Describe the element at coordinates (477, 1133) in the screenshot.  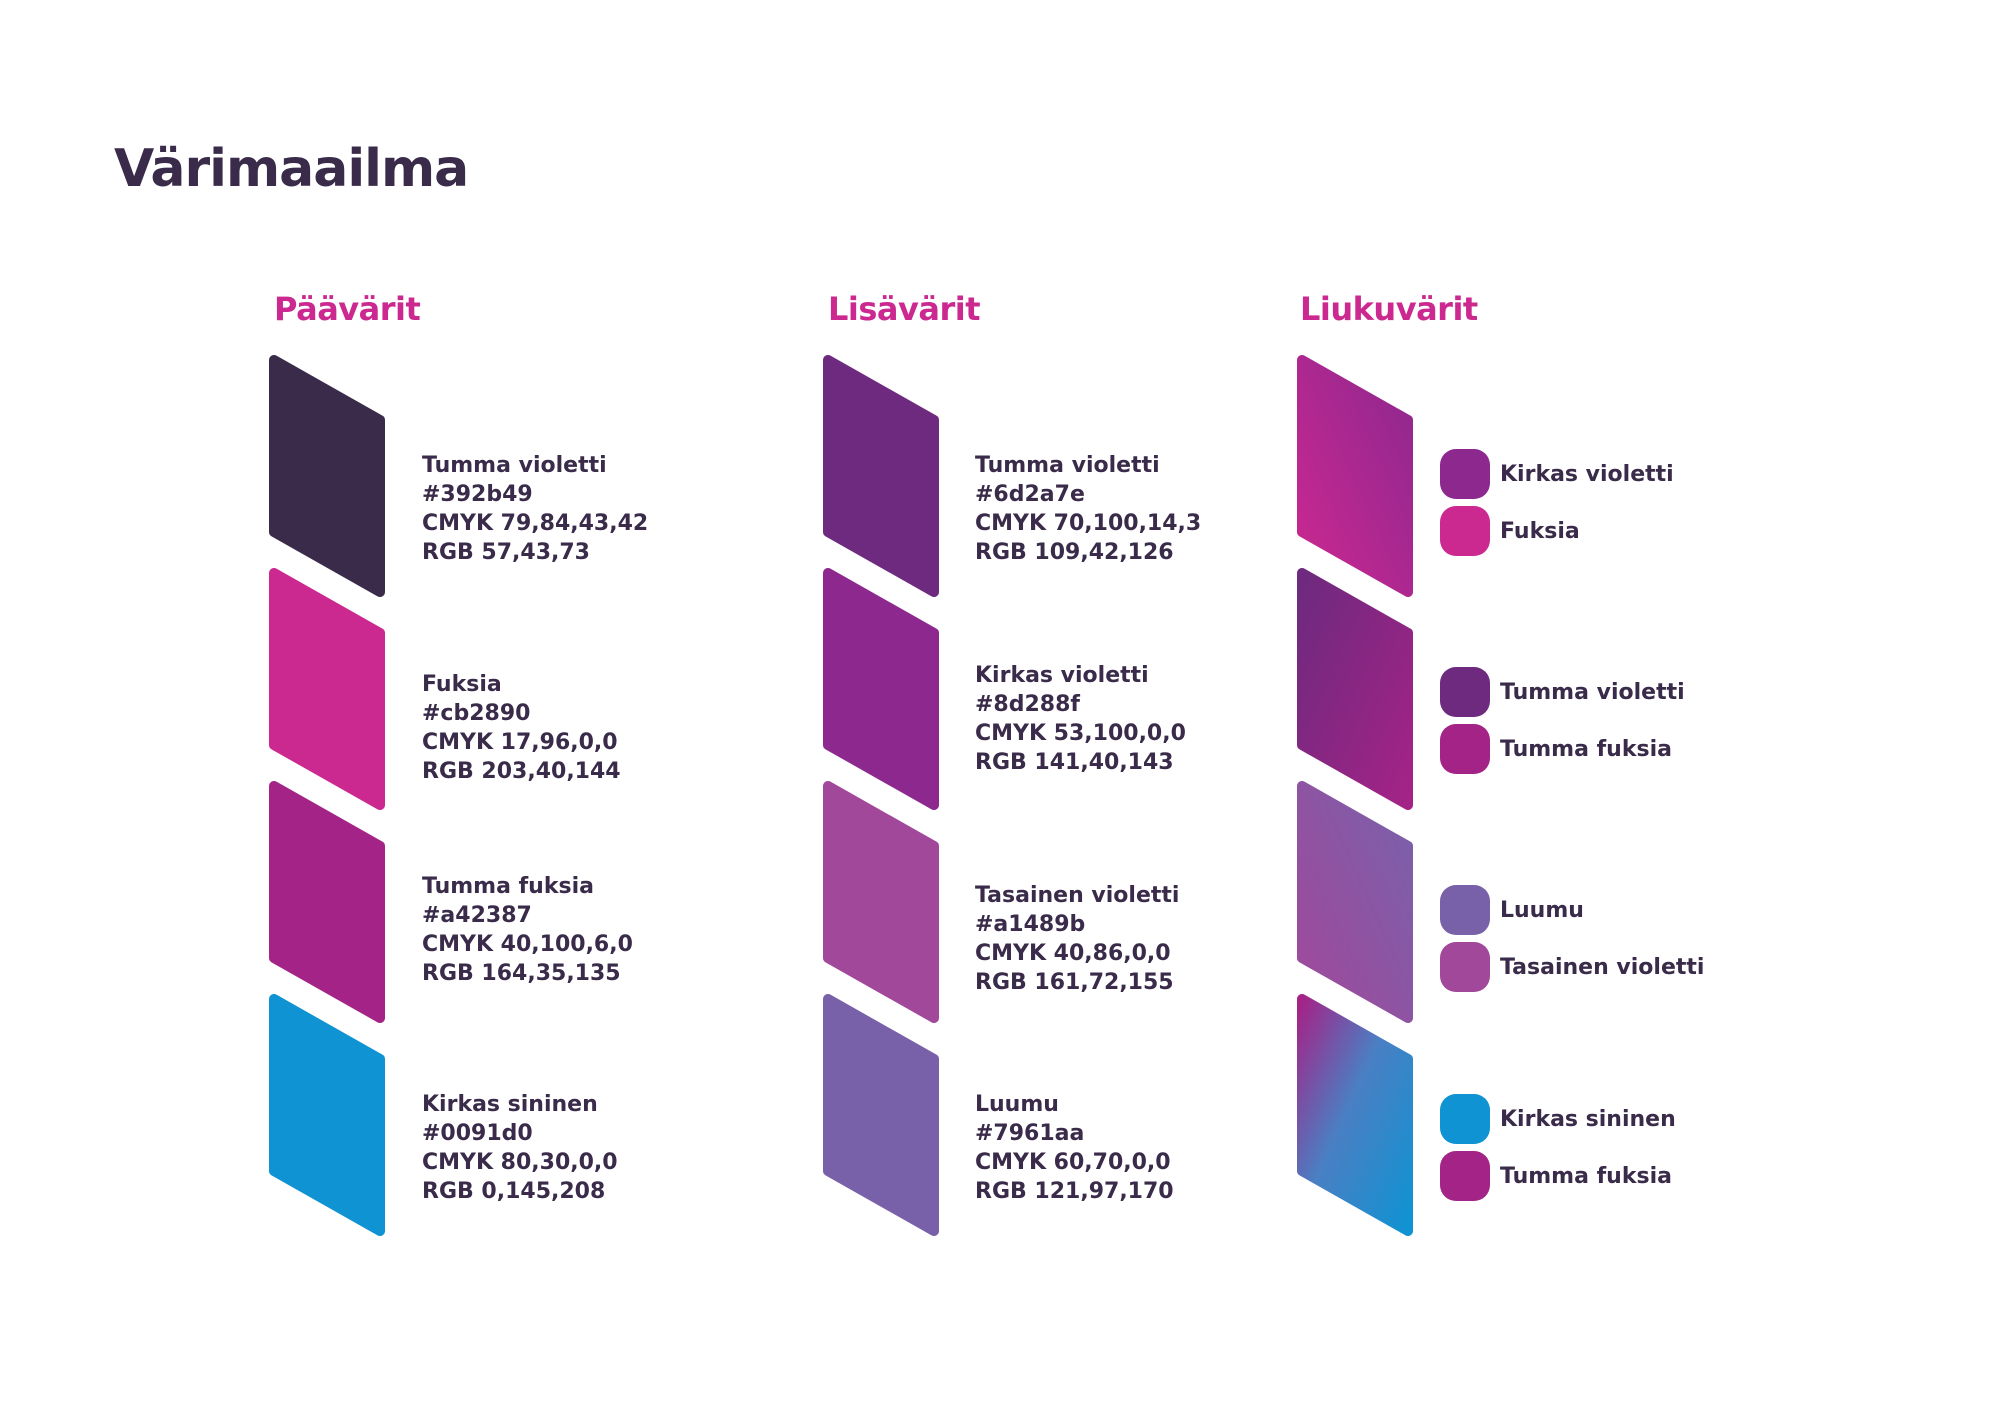
I see `color-hex: #0091d0` at that location.